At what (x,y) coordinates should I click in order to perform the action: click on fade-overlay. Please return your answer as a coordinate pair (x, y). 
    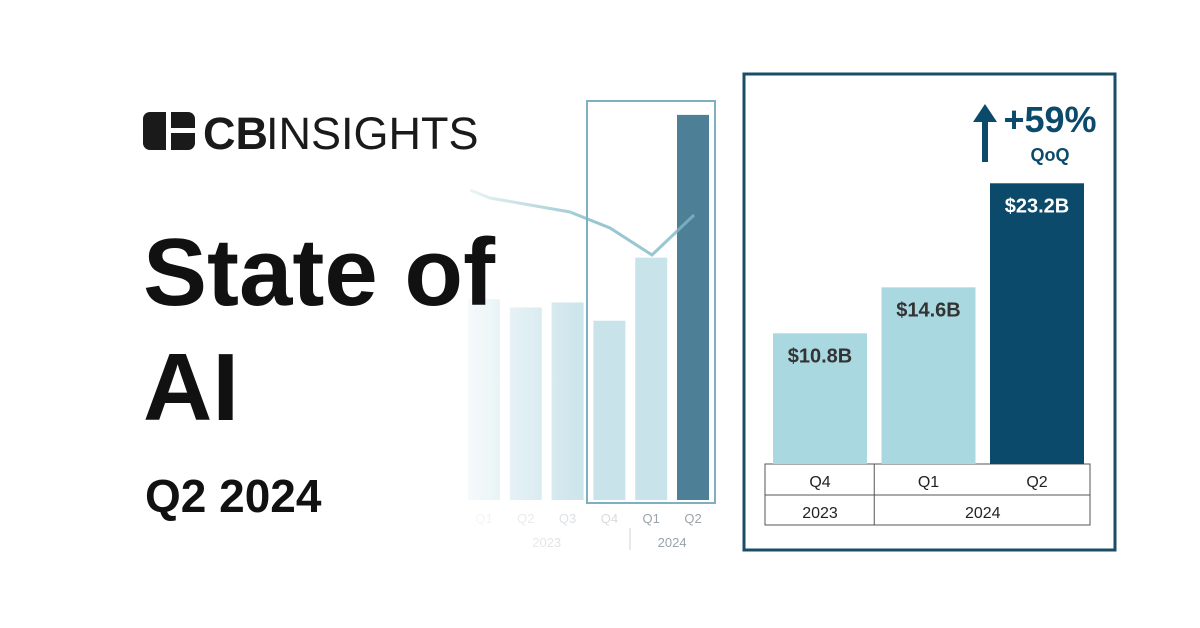
    Looking at the image, I should click on (515, 320).